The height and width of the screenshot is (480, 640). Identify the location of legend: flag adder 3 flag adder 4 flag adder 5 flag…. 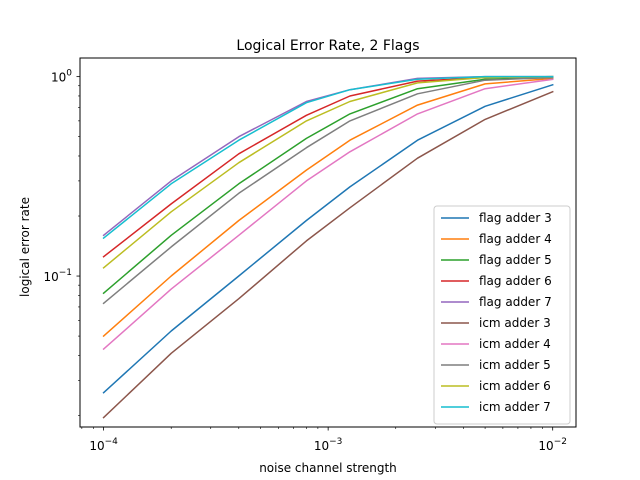
(502, 315).